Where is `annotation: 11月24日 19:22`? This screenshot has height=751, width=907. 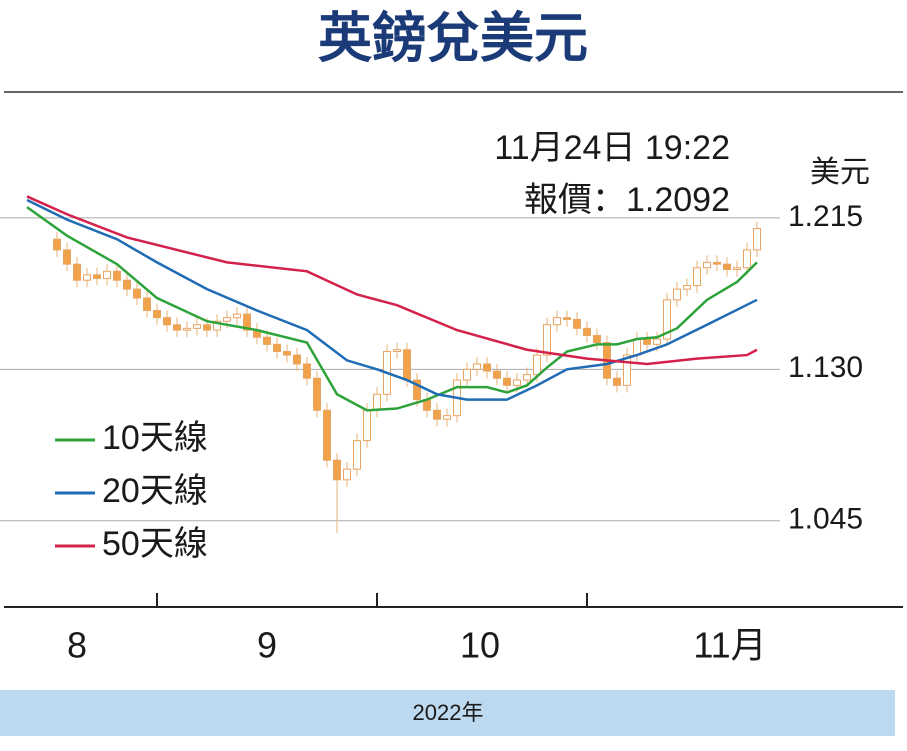
annotation: 11月24日 19:22 is located at coordinates (612, 148).